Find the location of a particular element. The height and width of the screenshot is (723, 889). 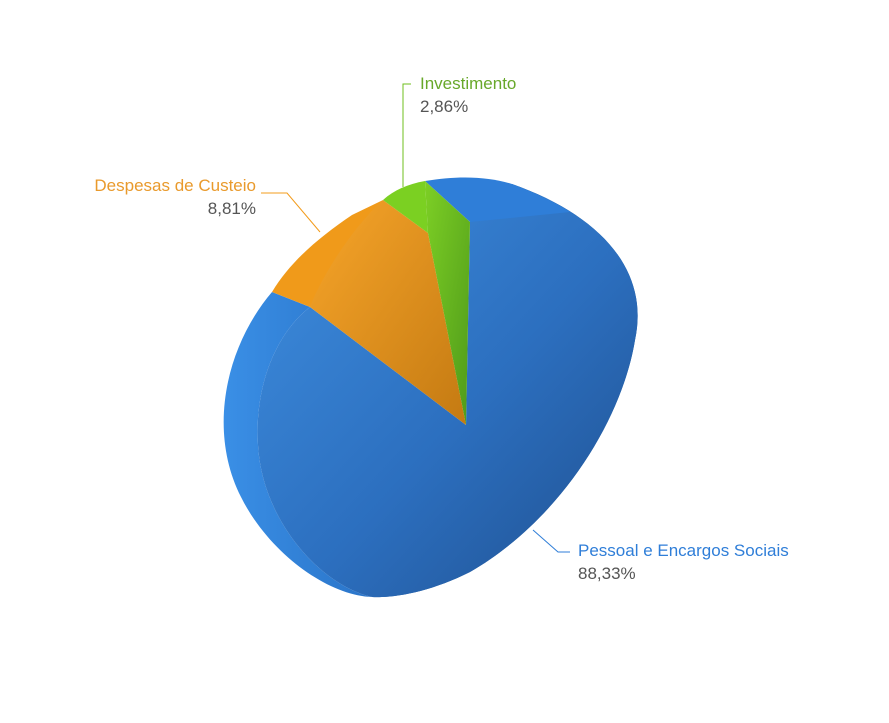

label-investimento-name: Investimento is located at coordinates (468, 83).